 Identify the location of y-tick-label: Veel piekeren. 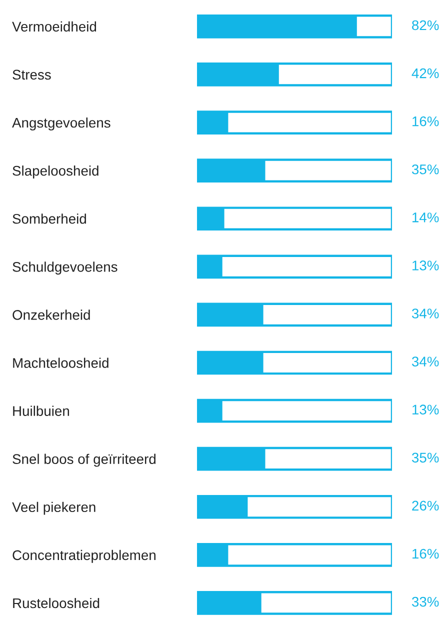
(54, 508).